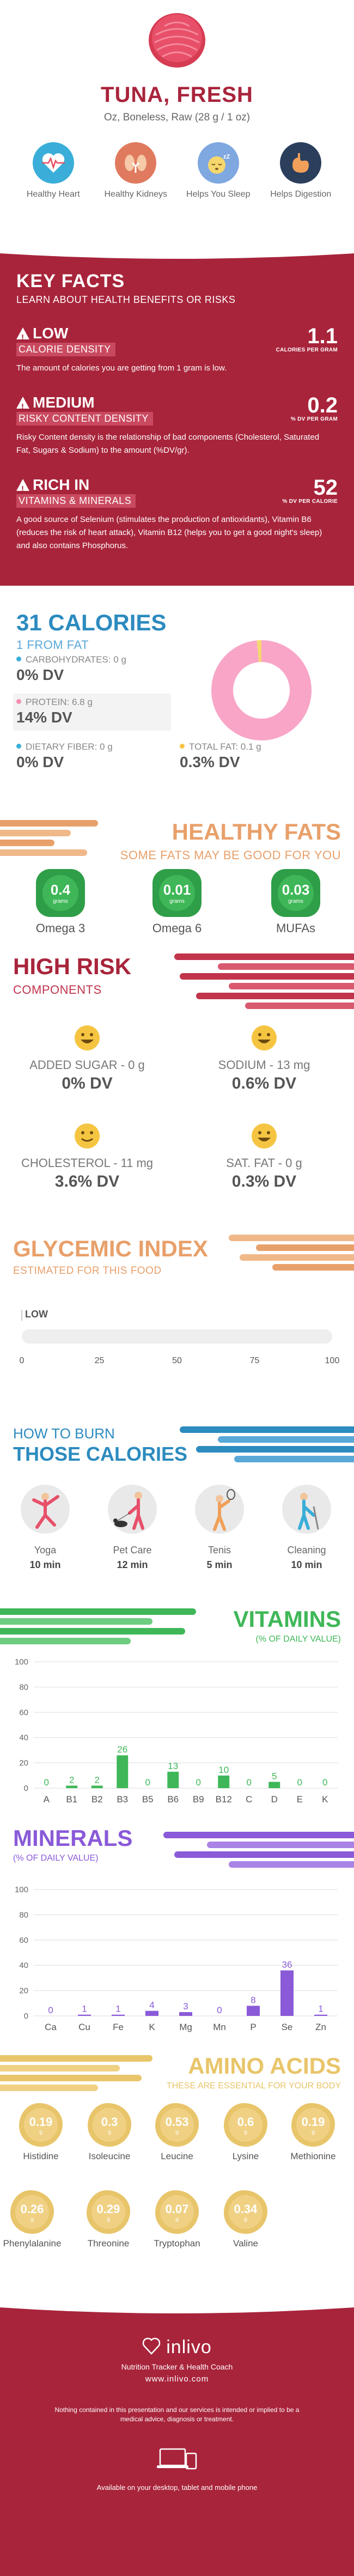 The width and height of the screenshot is (354, 2576). I want to click on risk-added-sugar: ADDED SUGAR - 0 g 0% DV, so click(87, 1059).